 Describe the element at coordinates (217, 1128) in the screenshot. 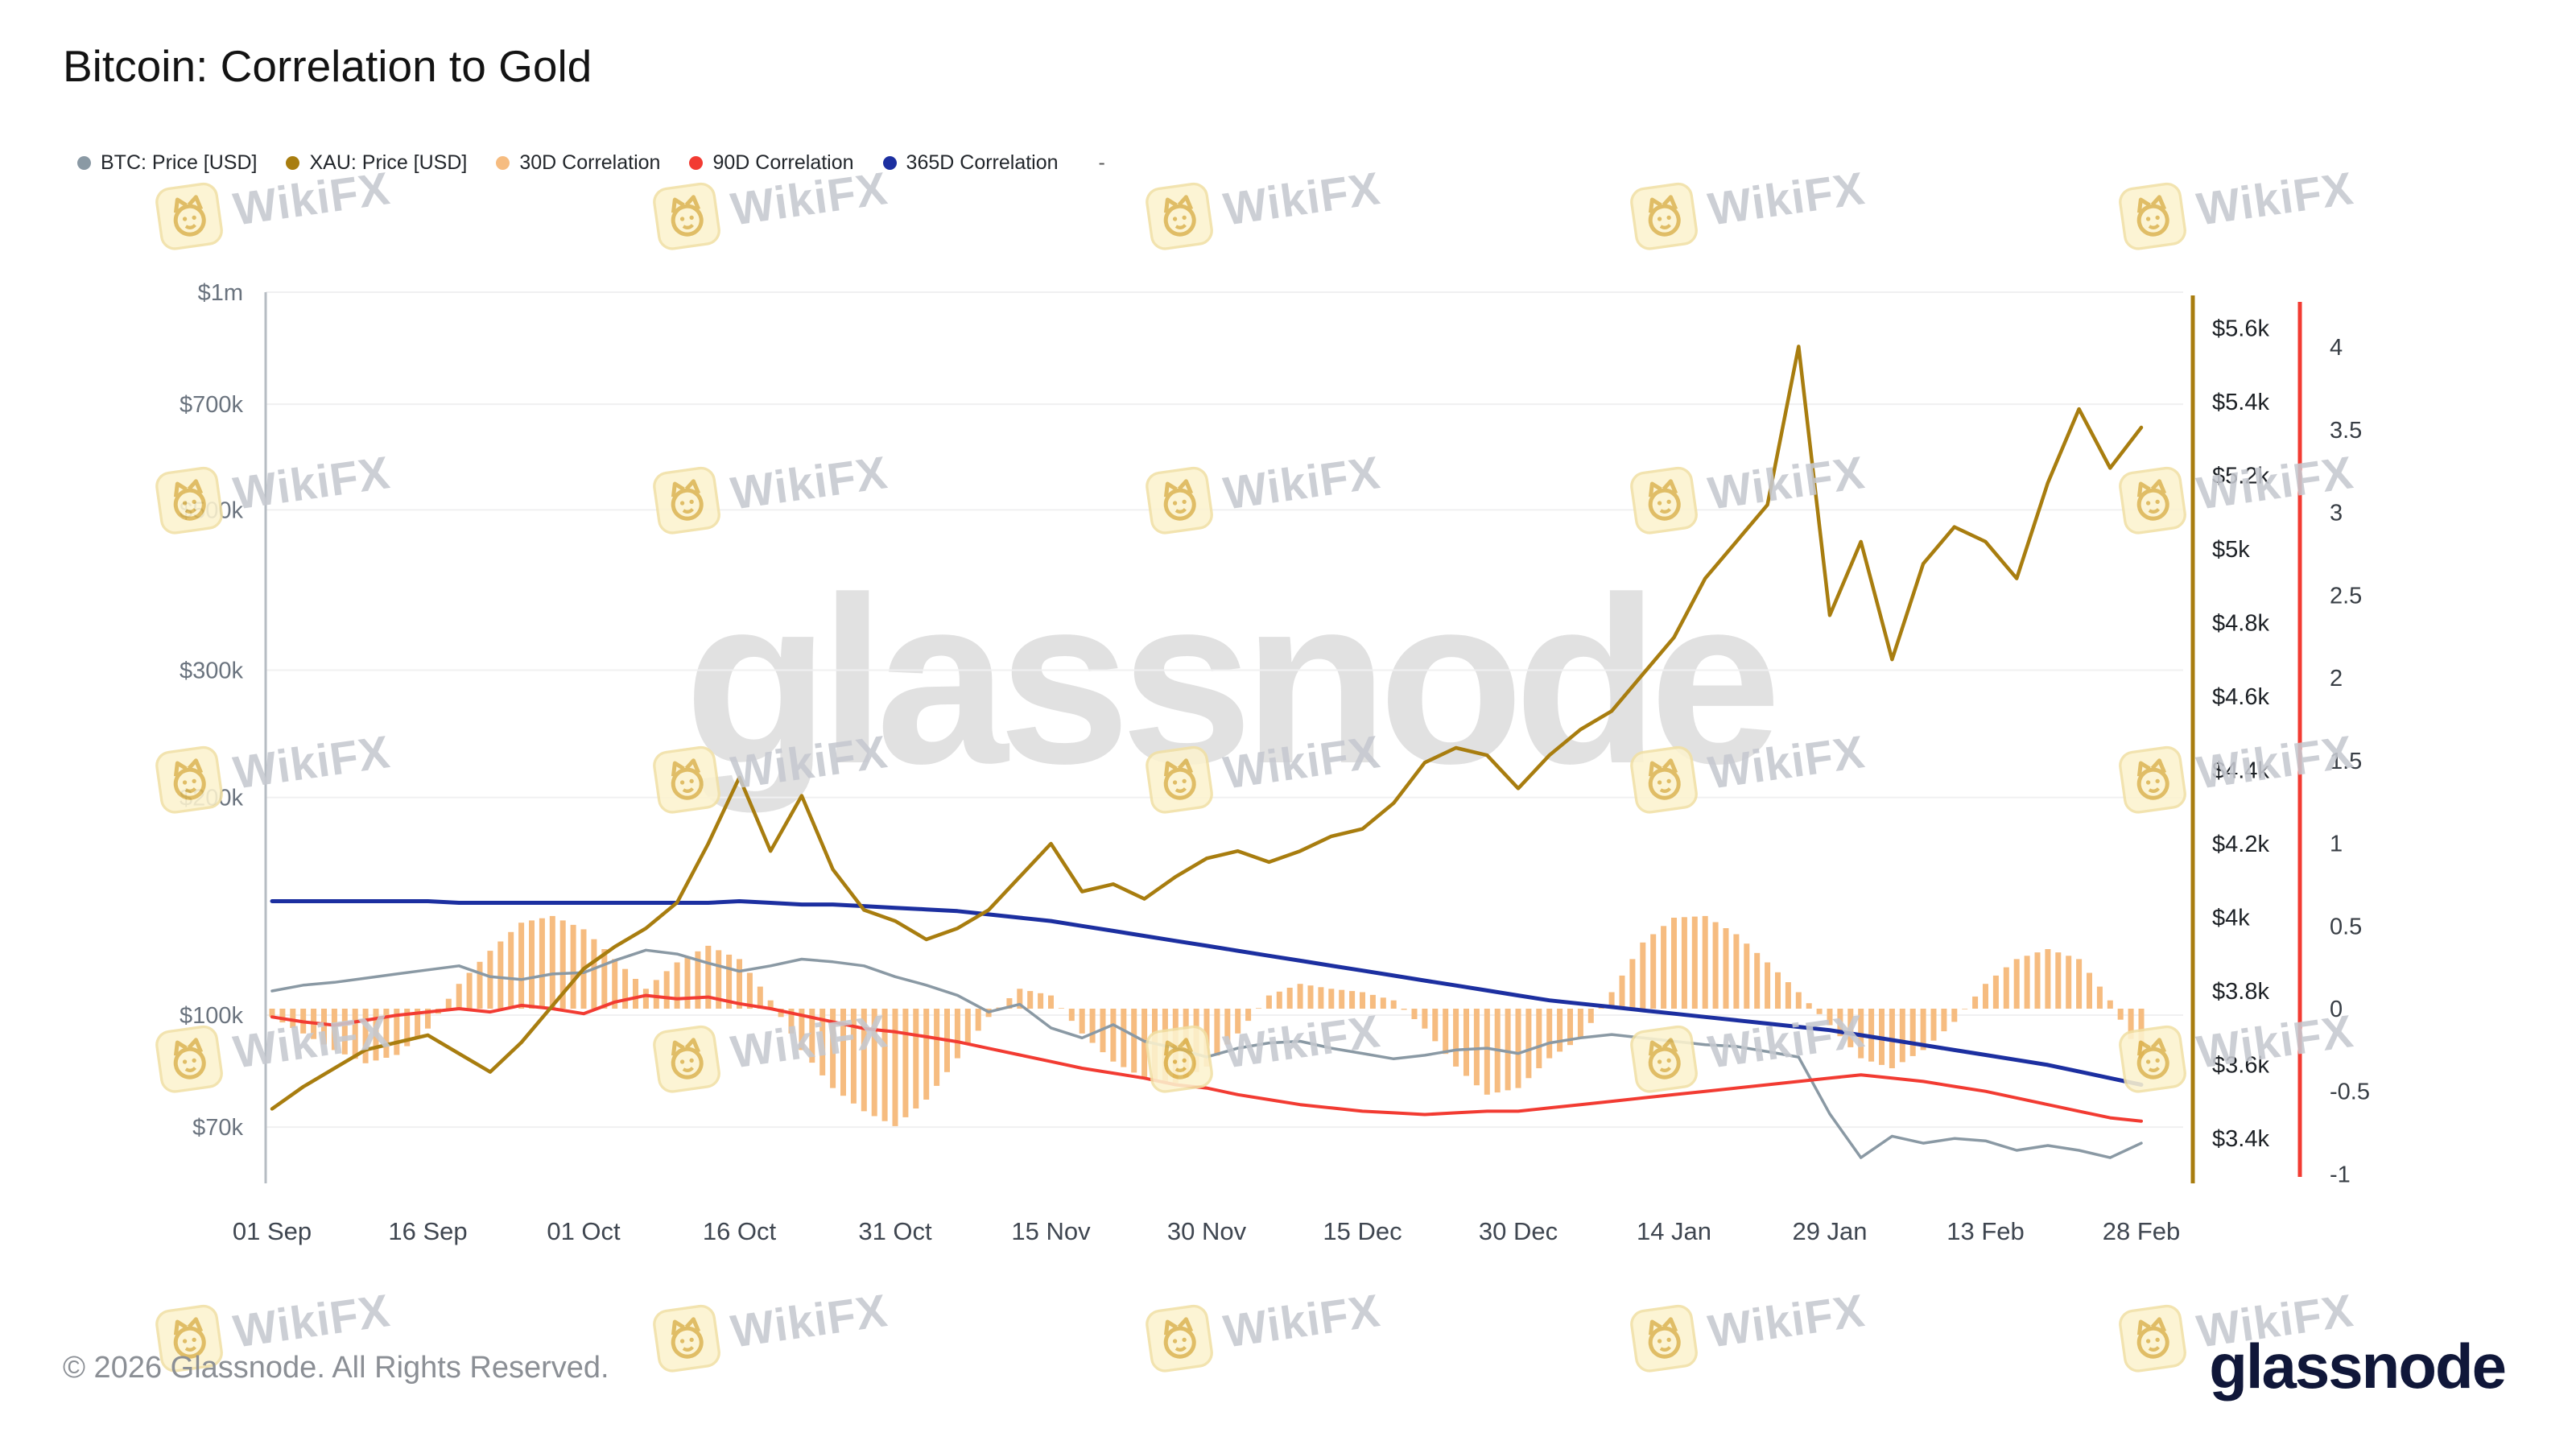

I see `left-axis-tick-label: $70k` at that location.